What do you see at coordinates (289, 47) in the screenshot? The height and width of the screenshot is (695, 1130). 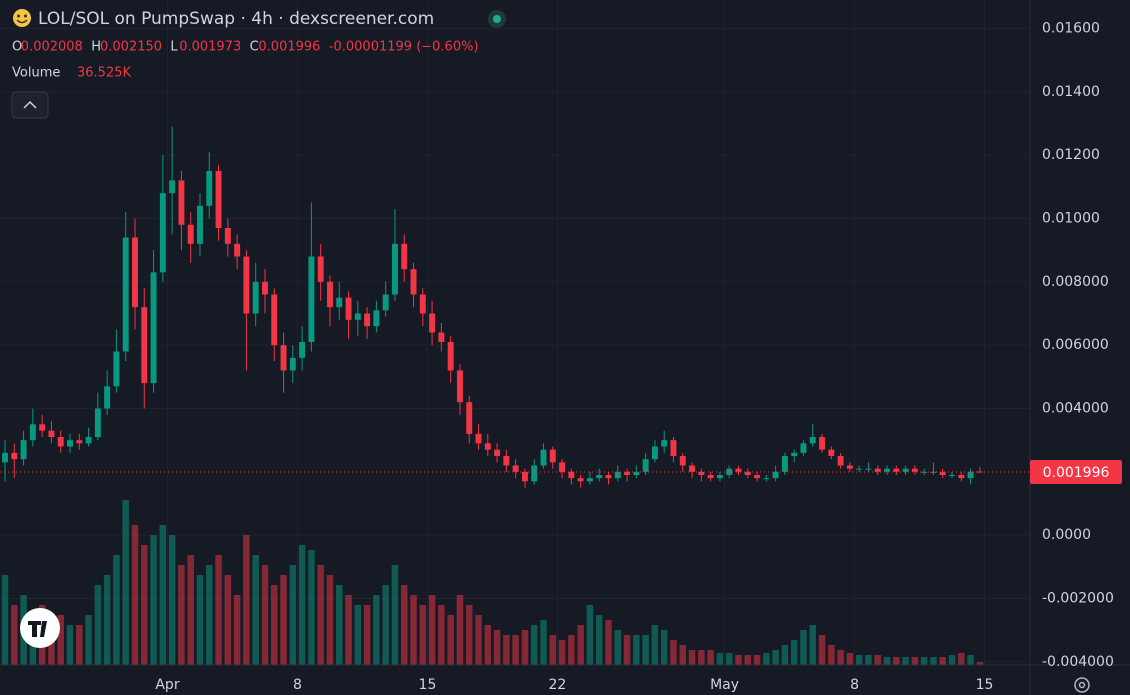 I see `ohlc-value: 0.001996` at bounding box center [289, 47].